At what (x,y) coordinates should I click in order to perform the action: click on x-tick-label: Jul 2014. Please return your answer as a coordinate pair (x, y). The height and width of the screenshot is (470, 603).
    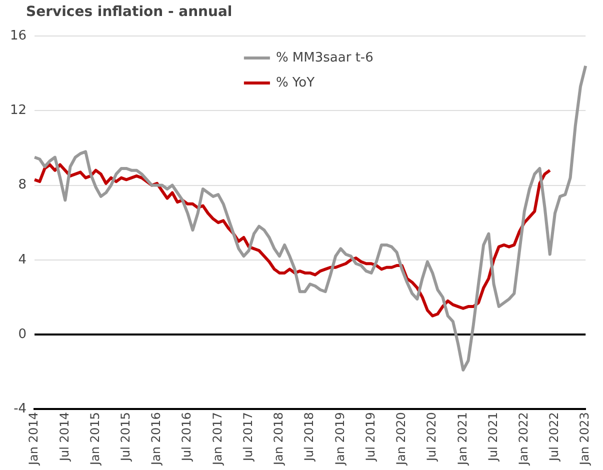
    Looking at the image, I should click on (64, 437).